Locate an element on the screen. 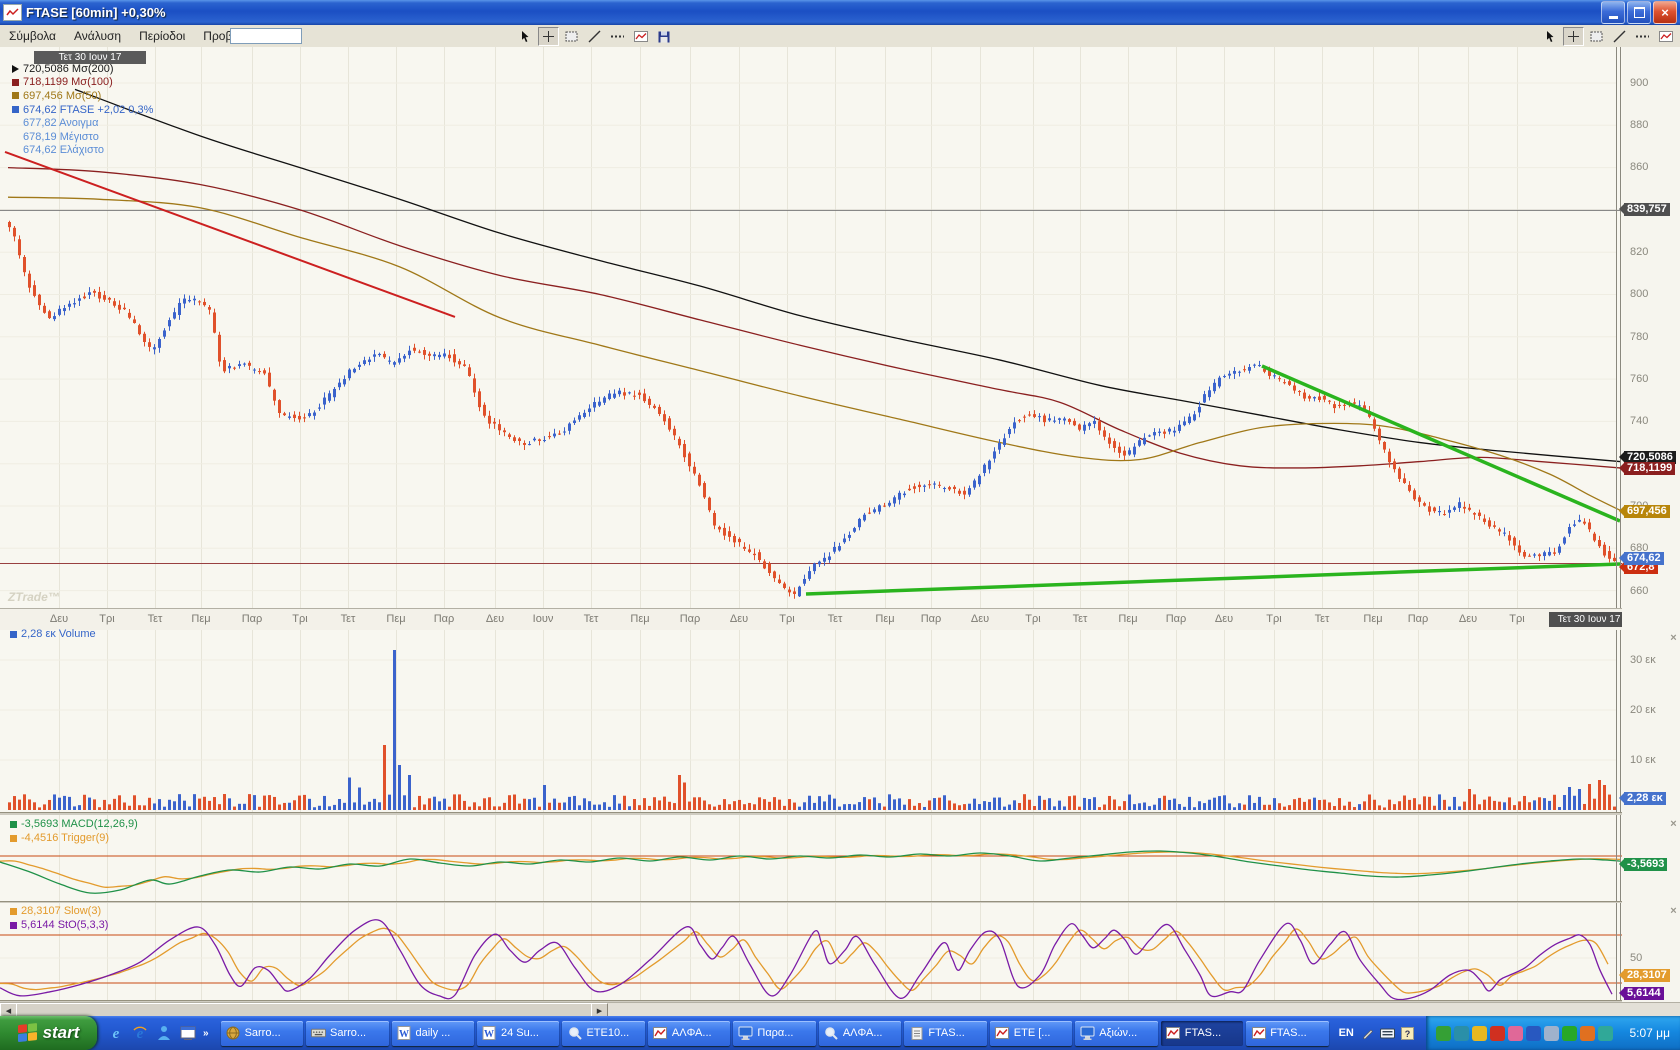 The width and height of the screenshot is (1680, 1050). antivirus-shield-icon is located at coordinates (1443, 1033).